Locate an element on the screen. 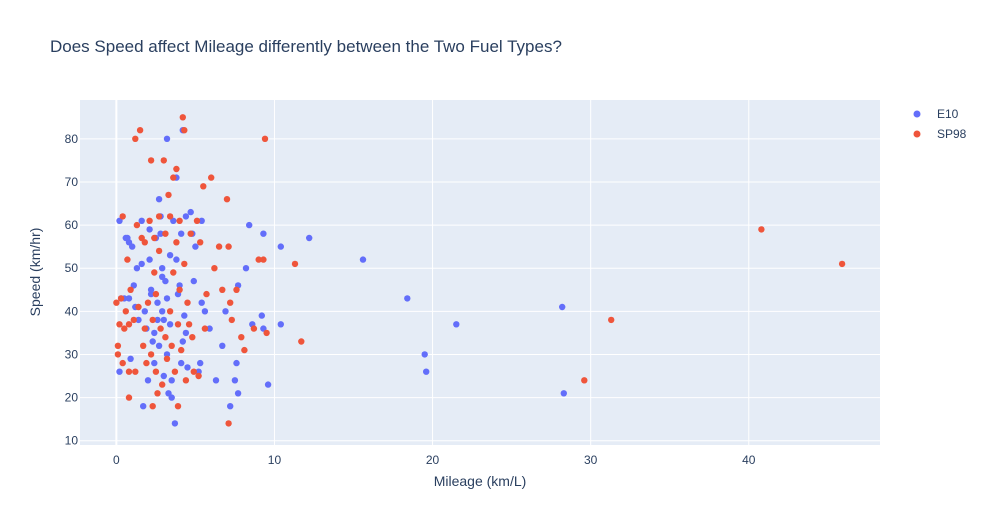 The height and width of the screenshot is (530, 985). legend: E10 SP98 is located at coordinates (940, 124).